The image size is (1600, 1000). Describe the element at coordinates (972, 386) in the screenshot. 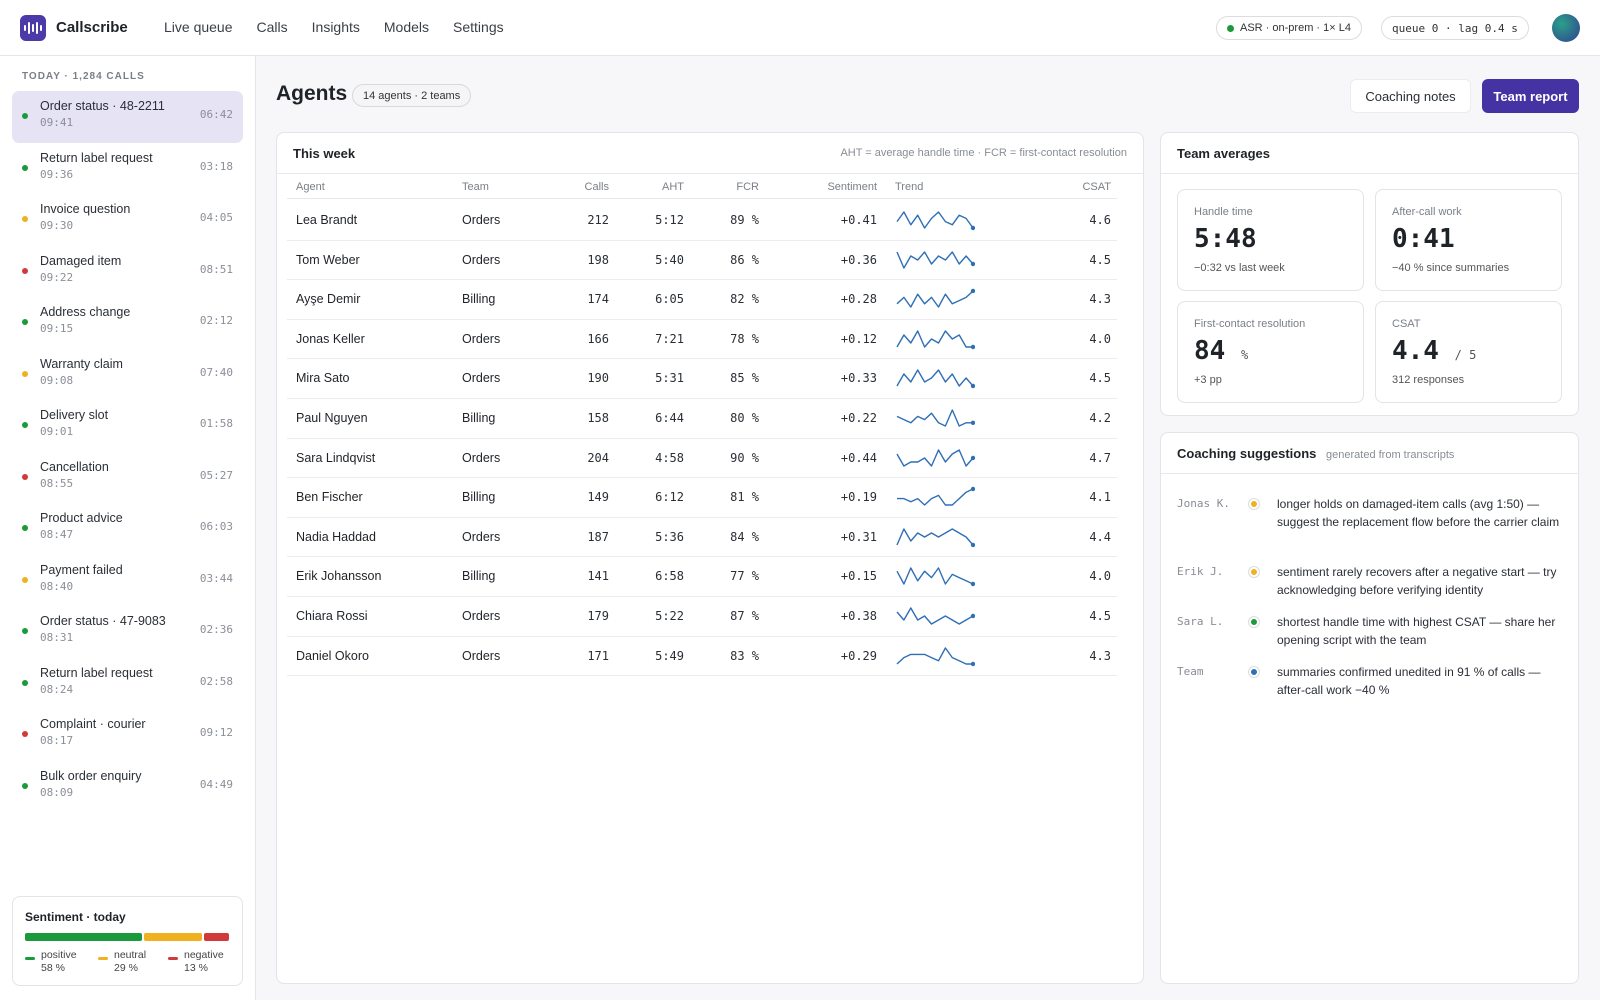

I see `trend-last-point` at that location.